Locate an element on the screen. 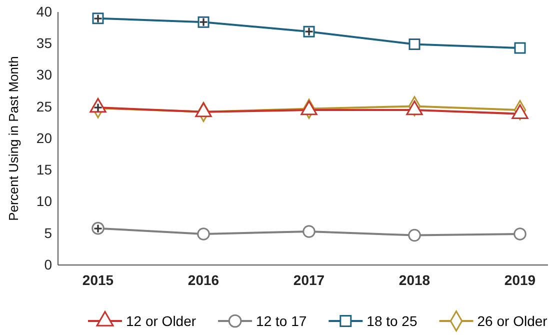 The image size is (556, 335). legend-label: 26 or Older is located at coordinates (512, 321).